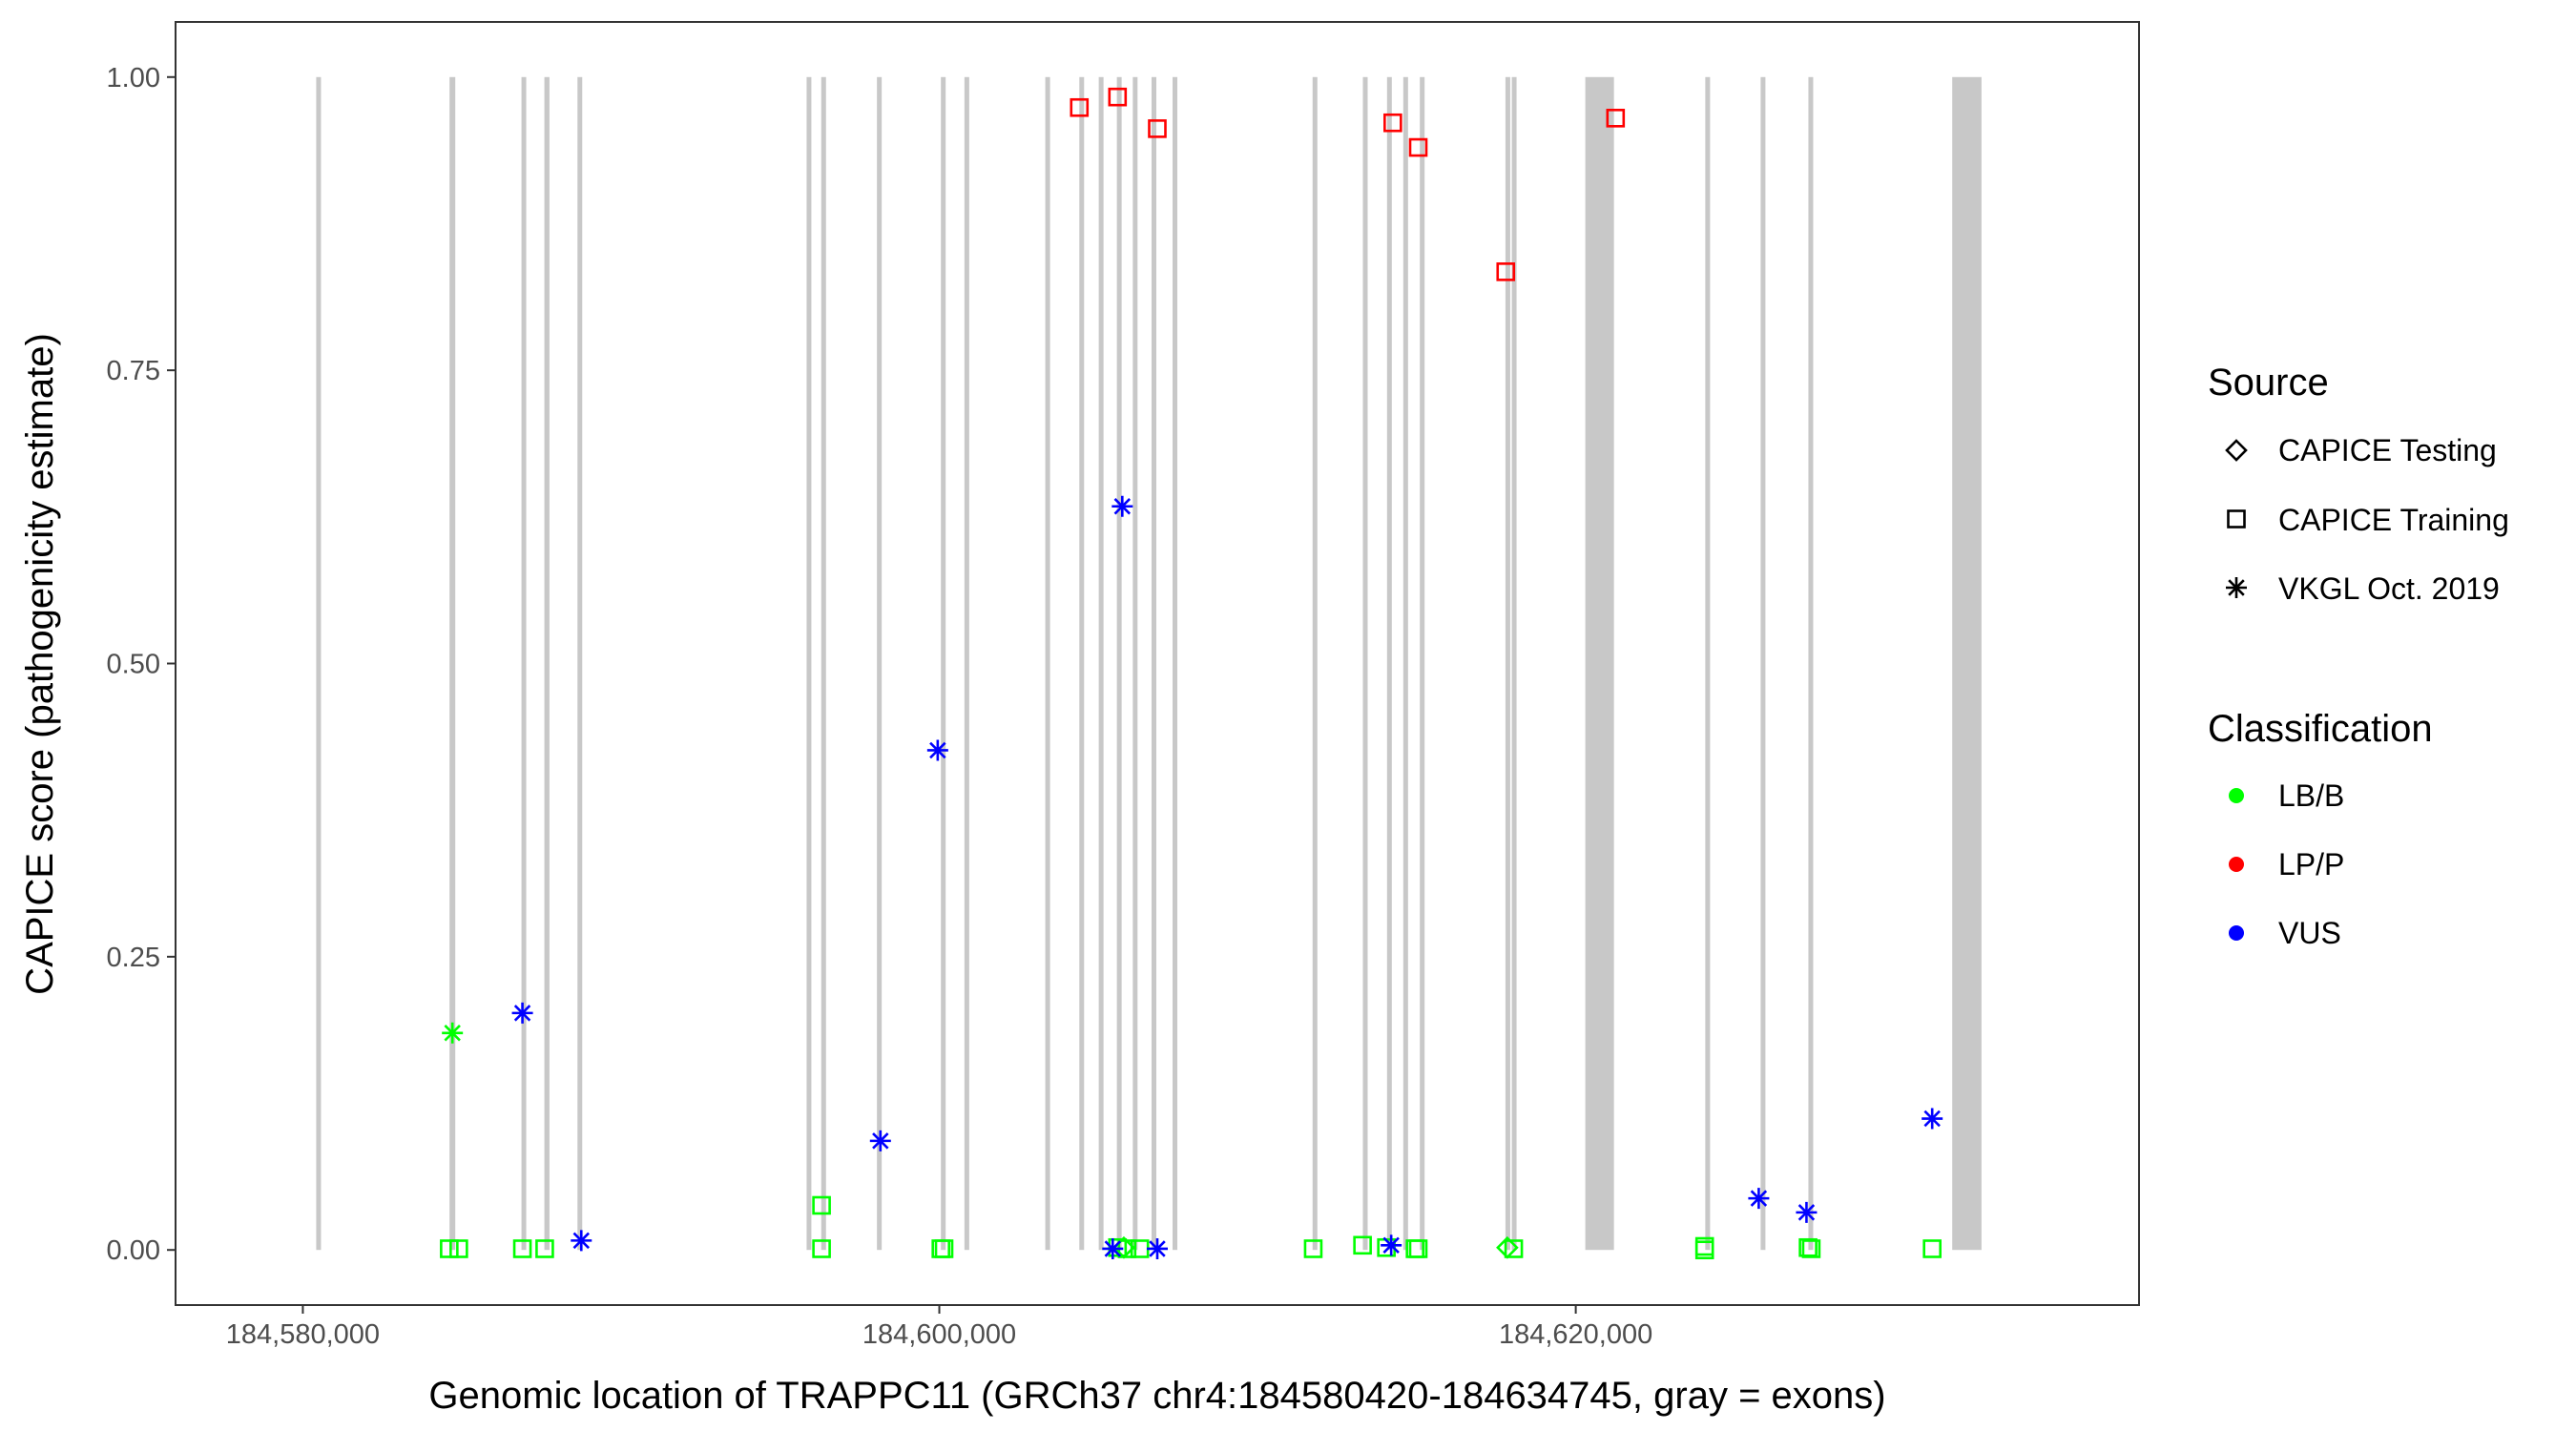 The width and height of the screenshot is (2576, 1431). I want to click on legend-key-vus, so click(2236, 933).